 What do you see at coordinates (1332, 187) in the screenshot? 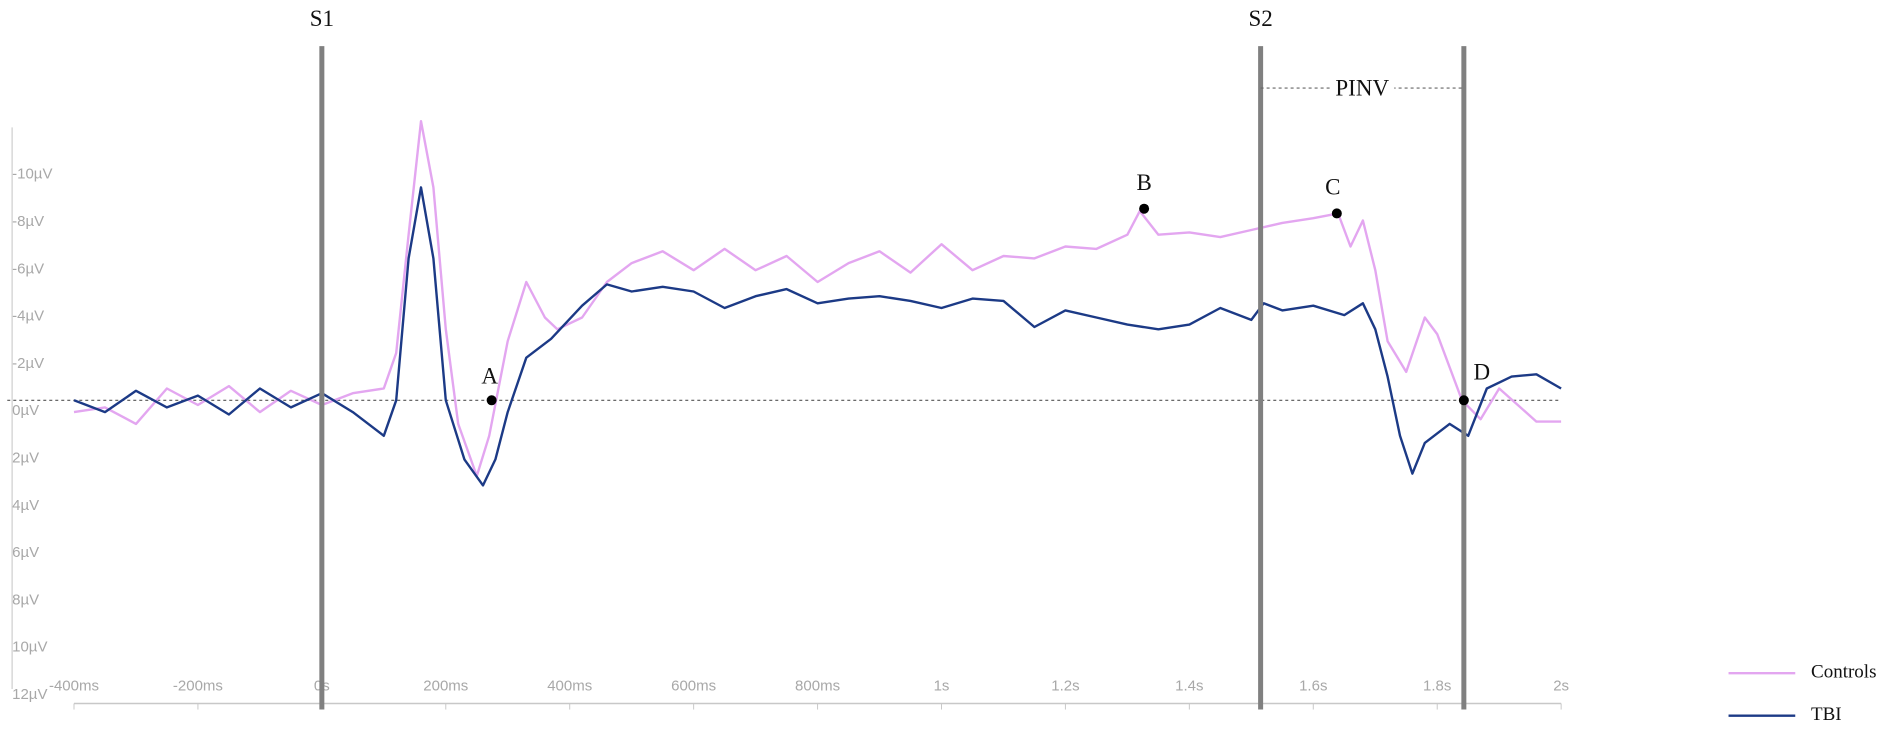
I see `annotation-label: C` at bounding box center [1332, 187].